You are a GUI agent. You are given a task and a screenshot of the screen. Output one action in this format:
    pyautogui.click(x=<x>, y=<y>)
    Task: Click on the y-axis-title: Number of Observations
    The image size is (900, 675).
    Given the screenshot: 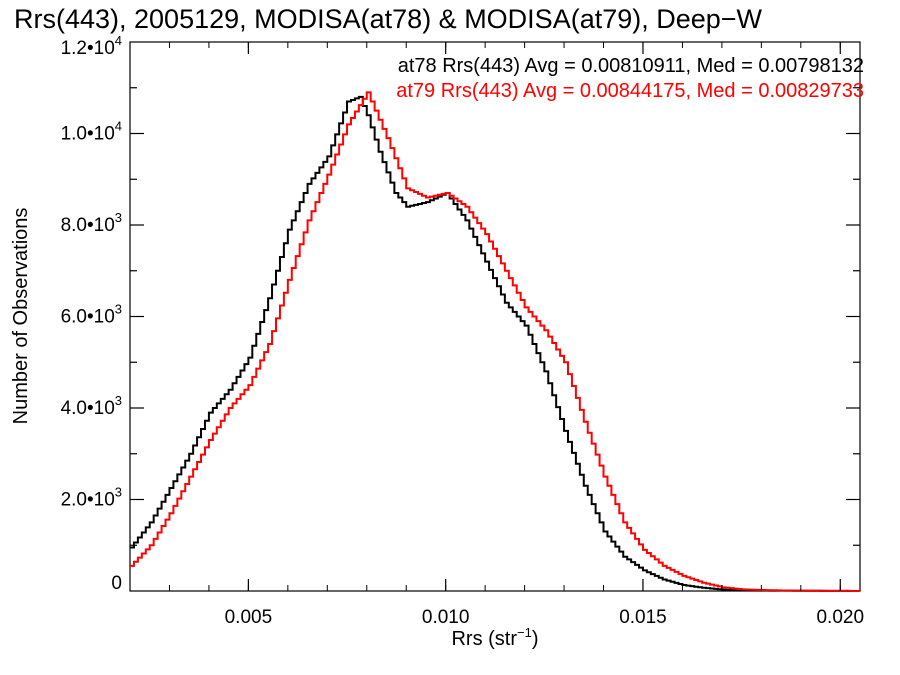 What is the action you would take?
    pyautogui.click(x=21, y=316)
    